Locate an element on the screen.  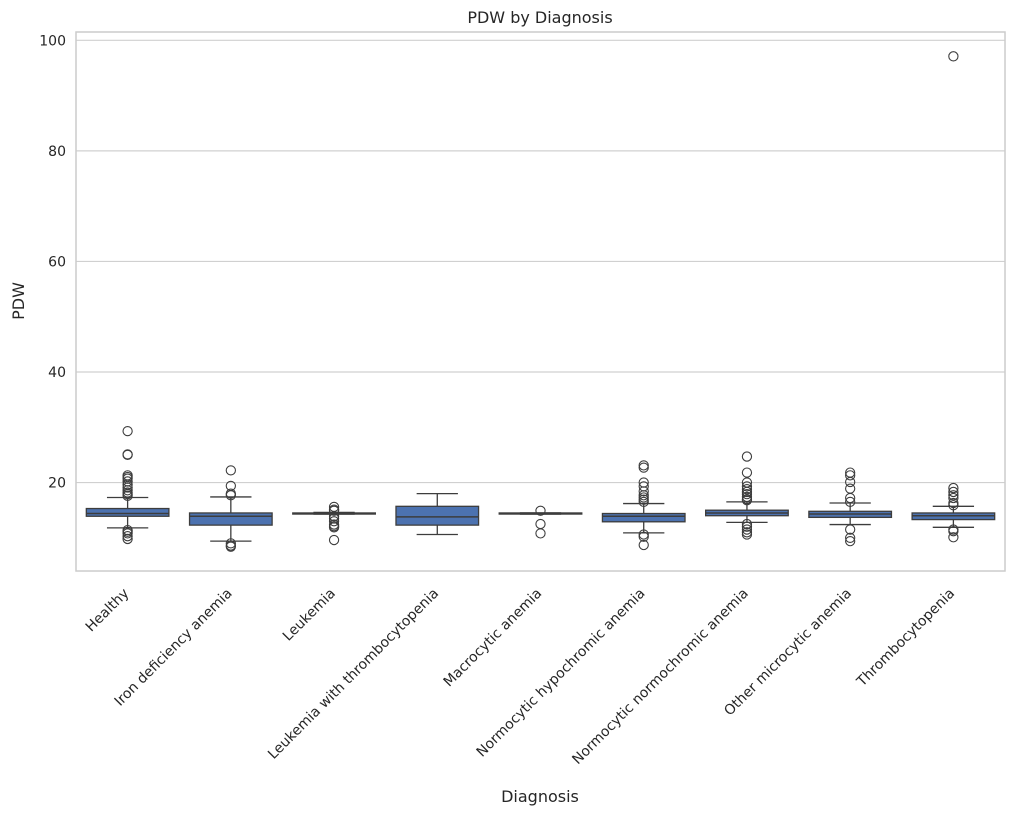
y-axis-label: PDW is located at coordinates (18, 301).